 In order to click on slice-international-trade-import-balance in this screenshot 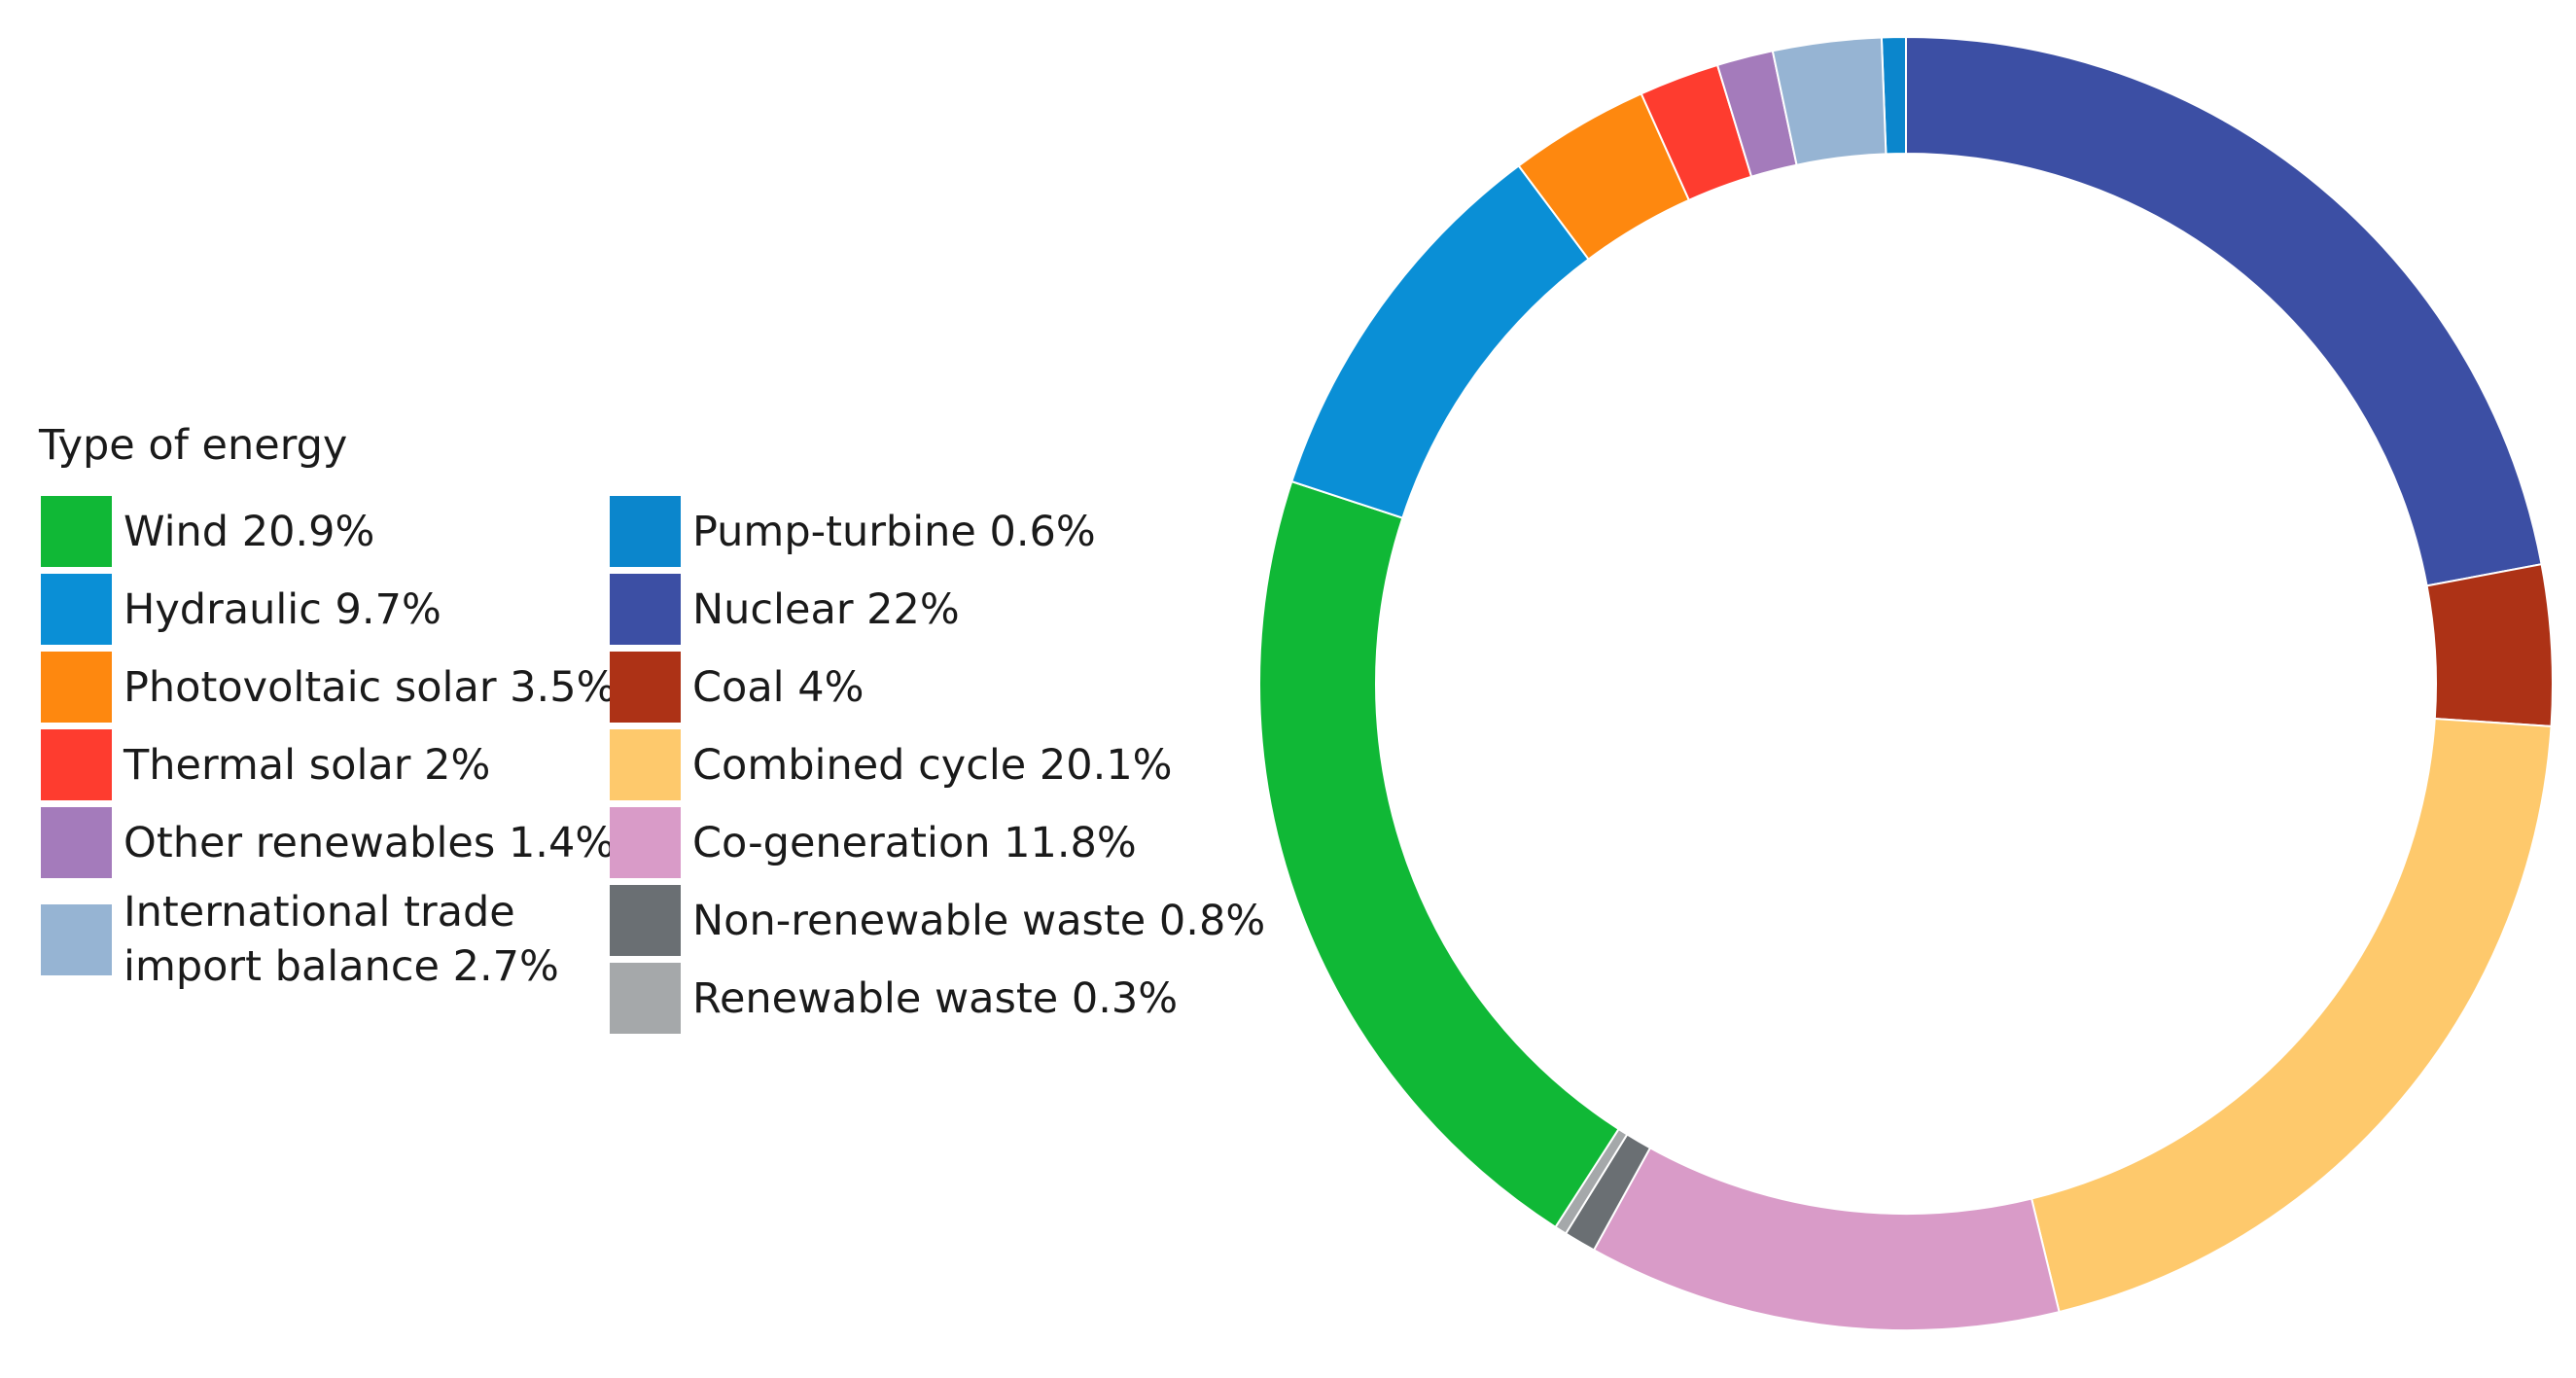, I will do `click(1830, 101)`.